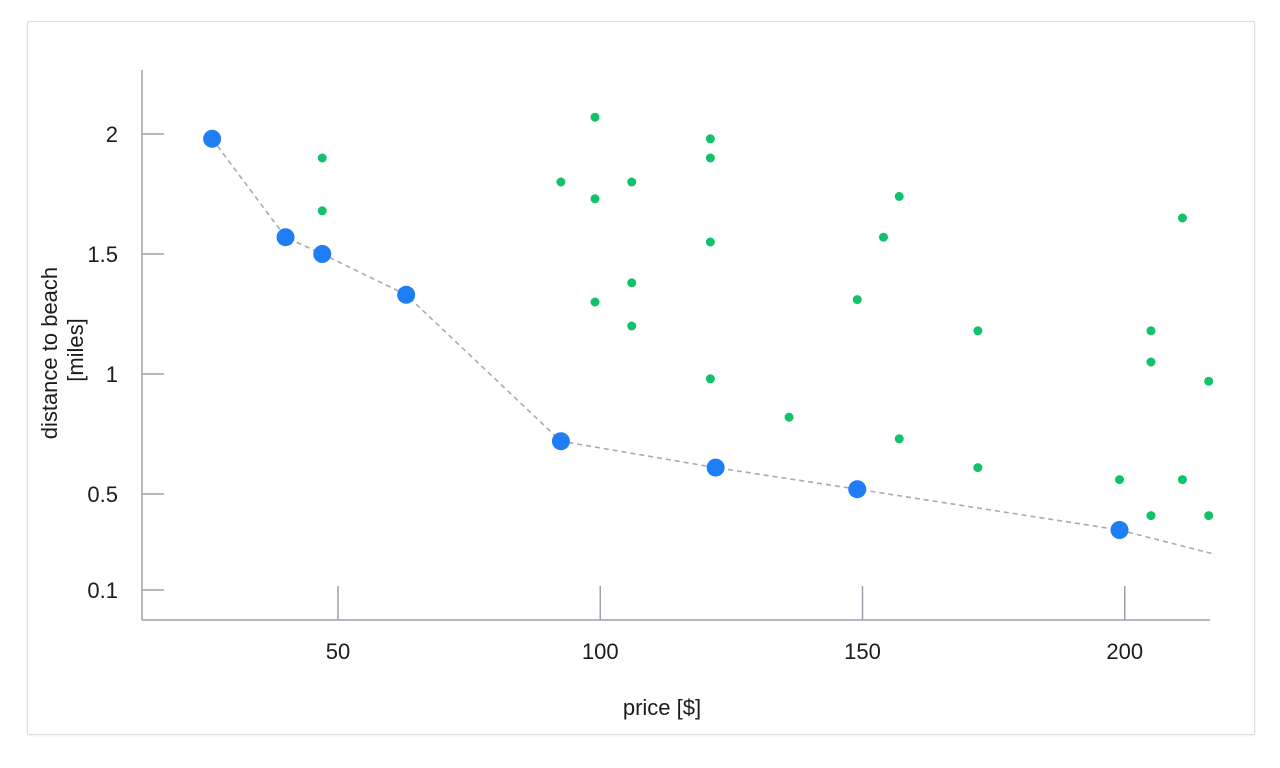 This screenshot has height=768, width=1280. What do you see at coordinates (862, 651) in the screenshot?
I see `x-tick-label: 150` at bounding box center [862, 651].